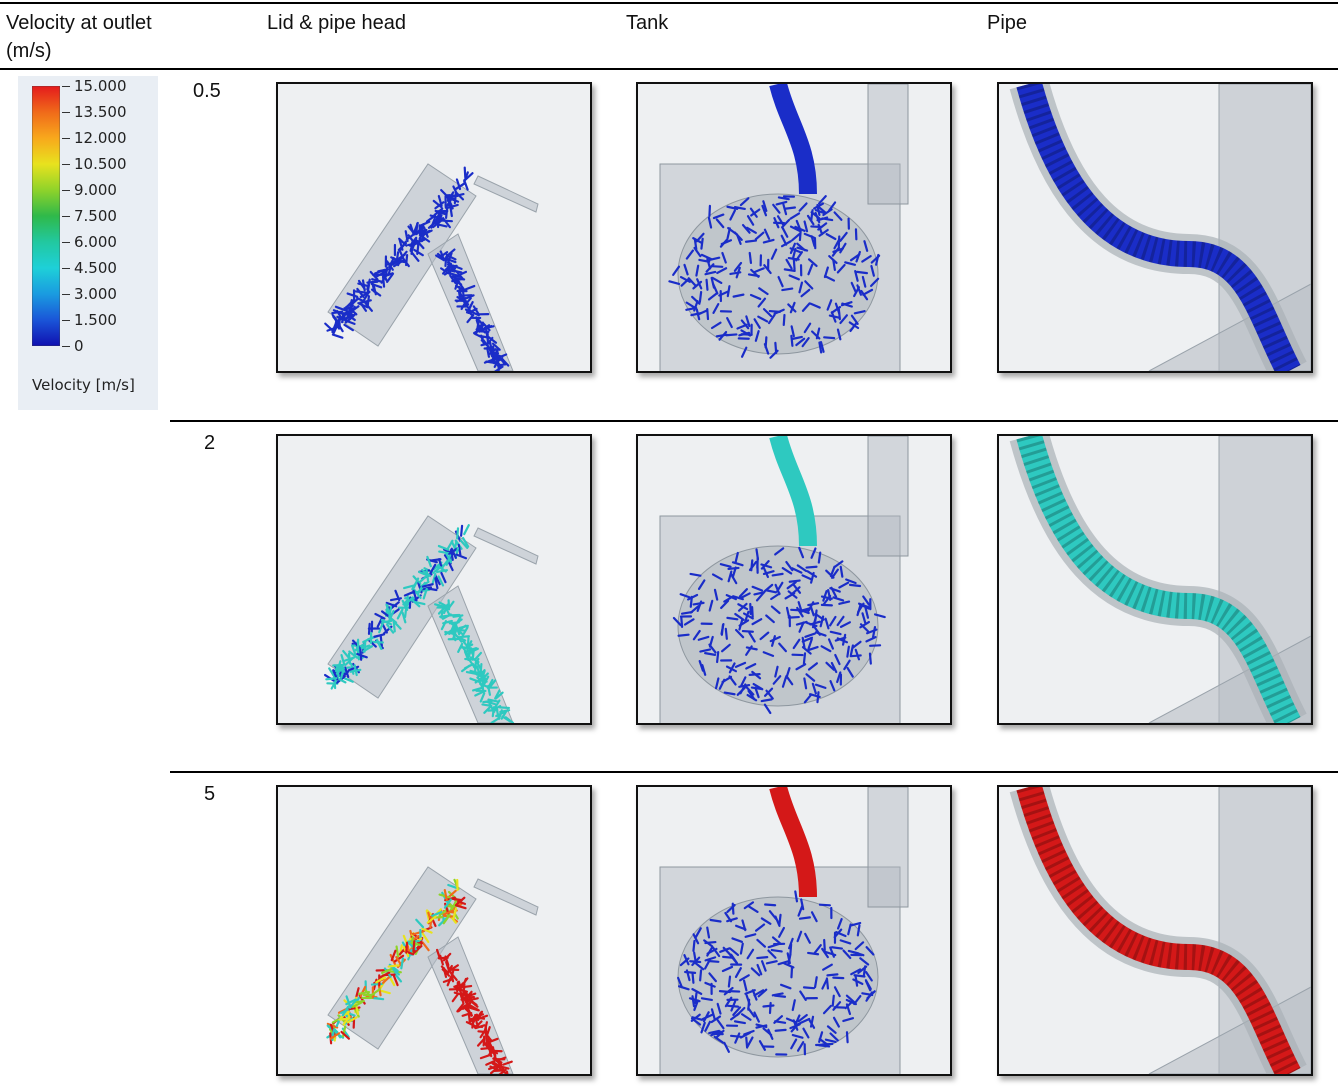  I want to click on legend-tick-label: 7.500, so click(95, 216).